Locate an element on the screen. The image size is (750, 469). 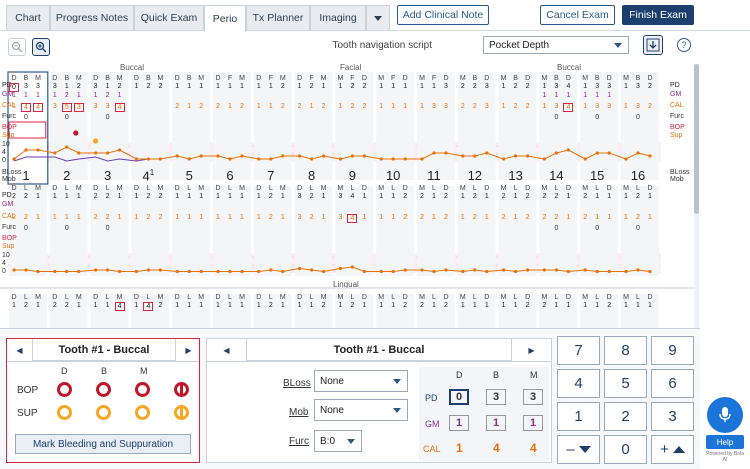
keypad-key-plus: + is located at coordinates (672, 449).